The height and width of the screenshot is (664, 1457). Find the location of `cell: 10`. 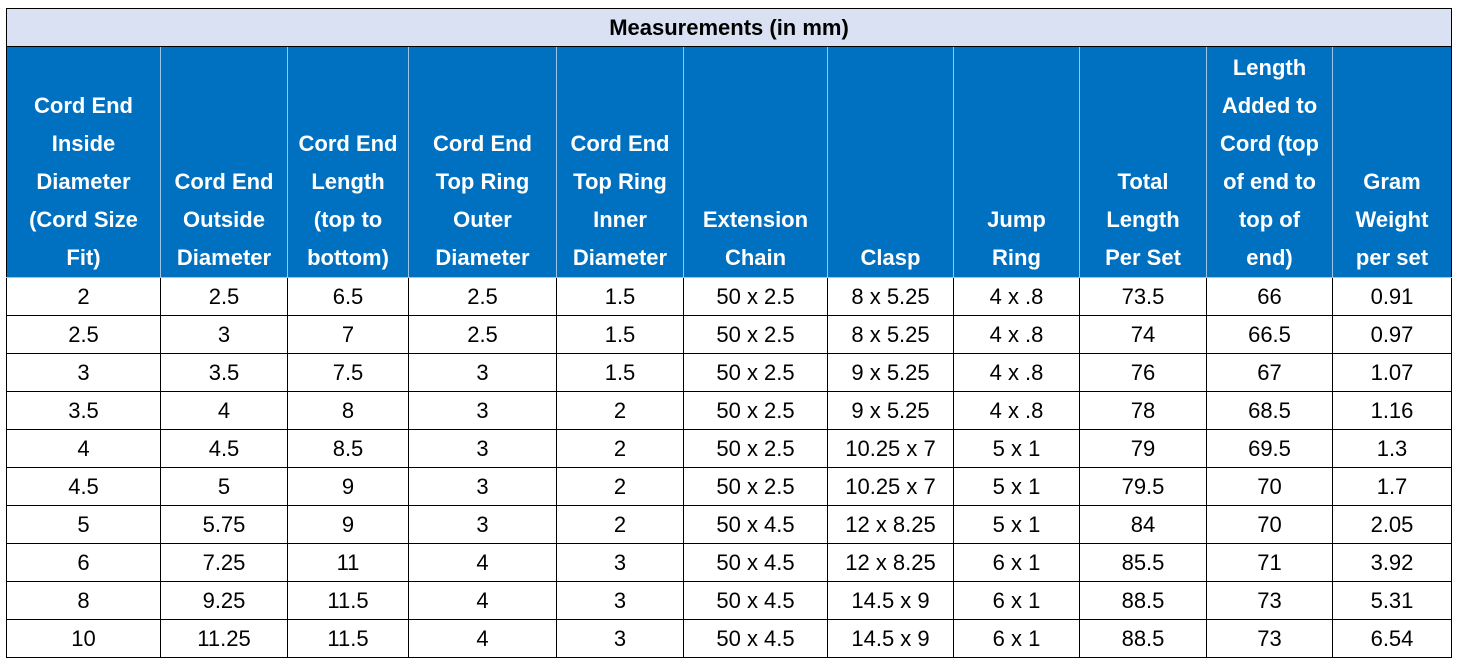

cell: 10 is located at coordinates (83, 638).